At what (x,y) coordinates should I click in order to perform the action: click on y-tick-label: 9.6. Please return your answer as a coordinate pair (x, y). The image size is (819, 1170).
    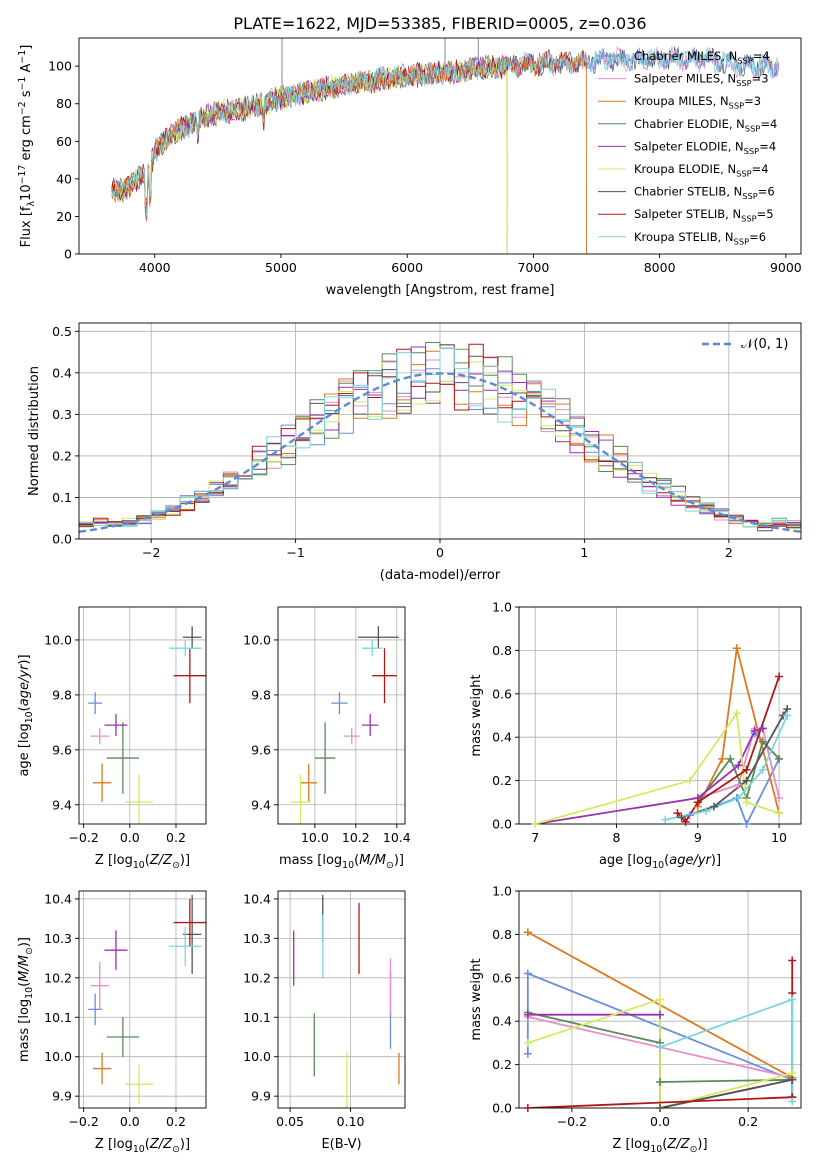
    Looking at the image, I should click on (261, 749).